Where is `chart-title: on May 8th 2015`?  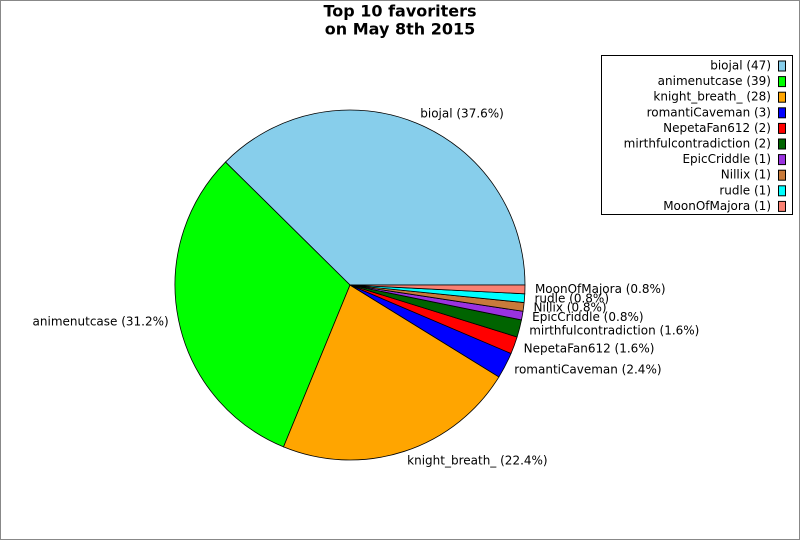
chart-title: on May 8th 2015 is located at coordinates (400, 29).